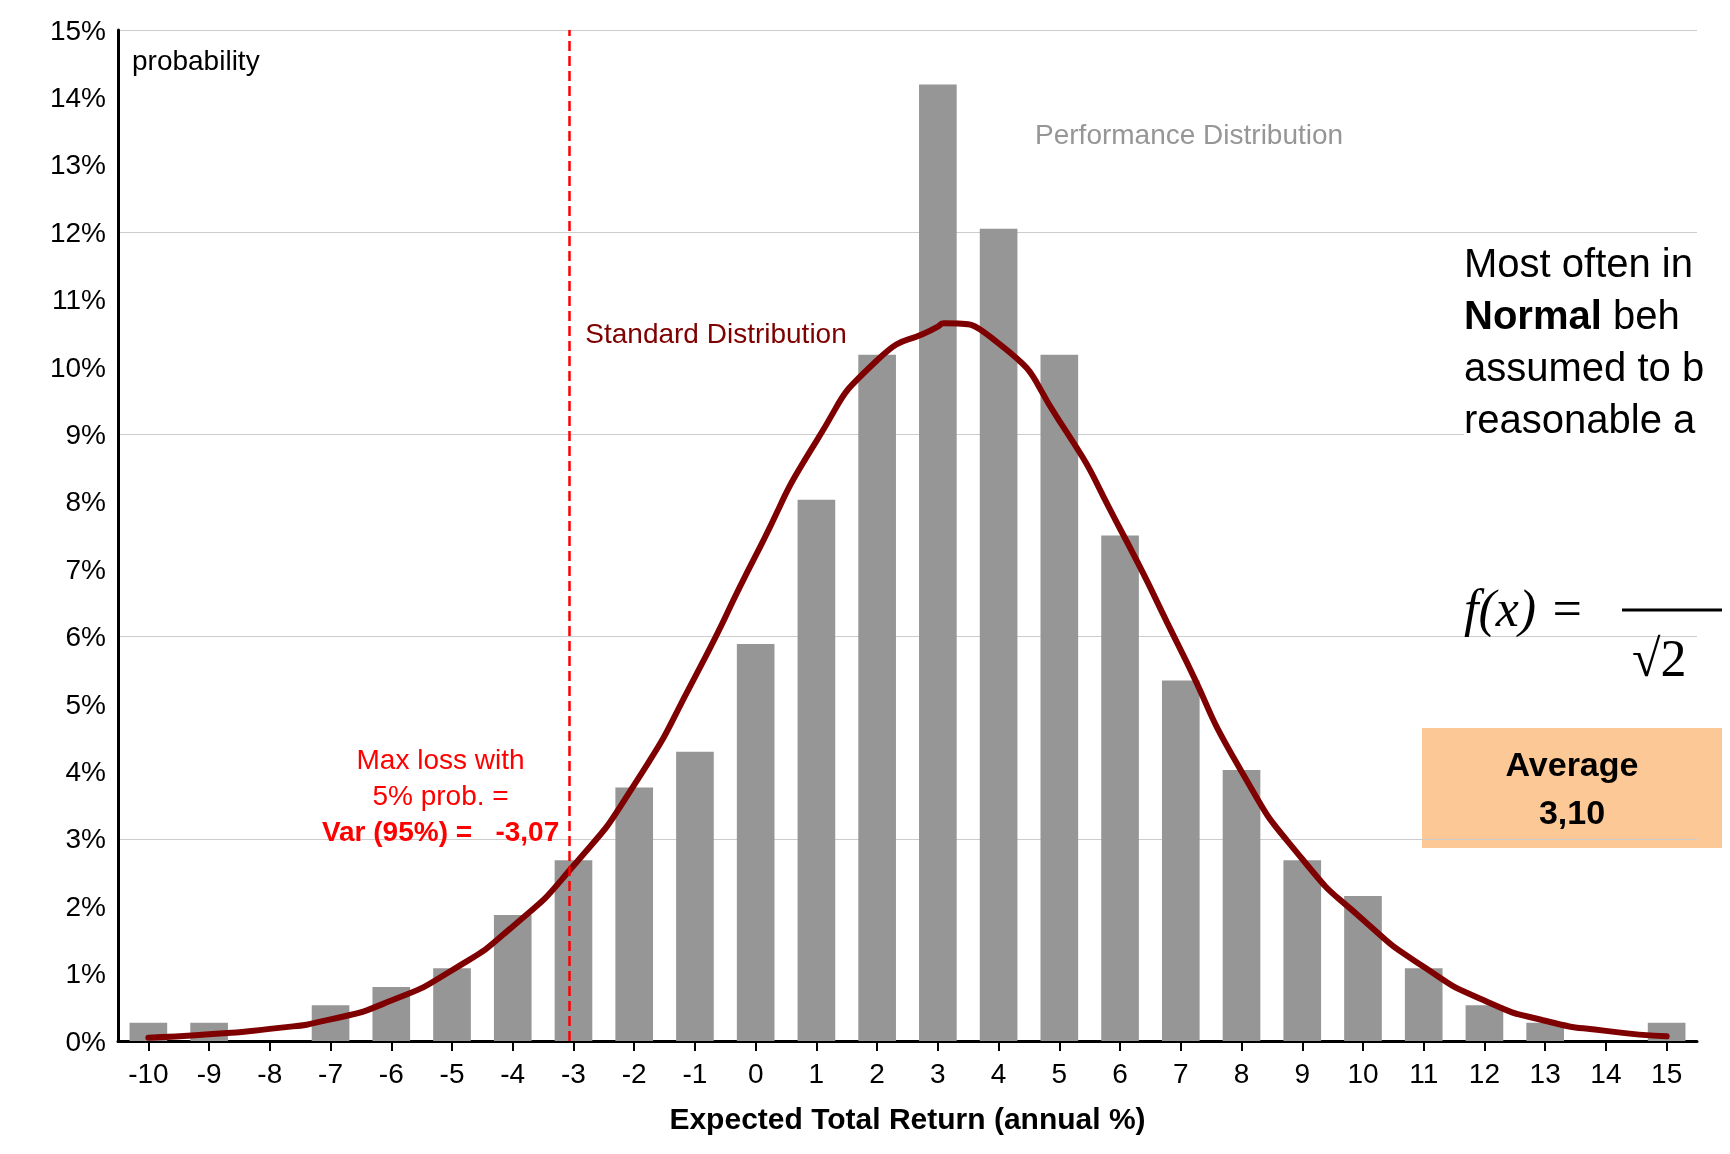 The height and width of the screenshot is (1154, 1730). What do you see at coordinates (1606, 1073) in the screenshot?
I see `x-tick-label: 14` at bounding box center [1606, 1073].